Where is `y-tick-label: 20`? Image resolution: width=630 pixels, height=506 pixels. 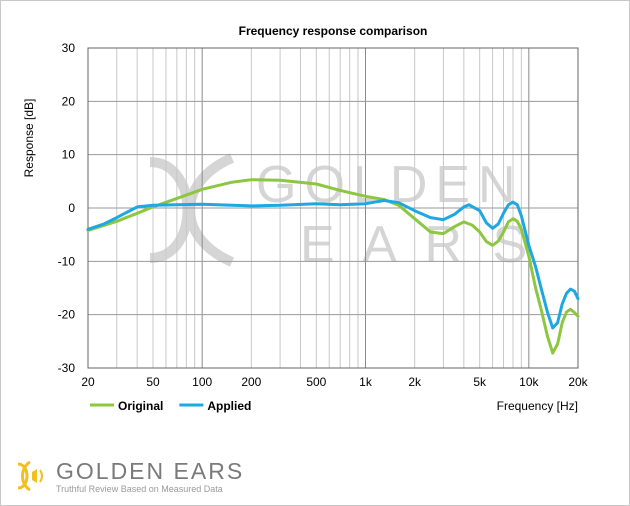
y-tick-label: 20 is located at coordinates (69, 101).